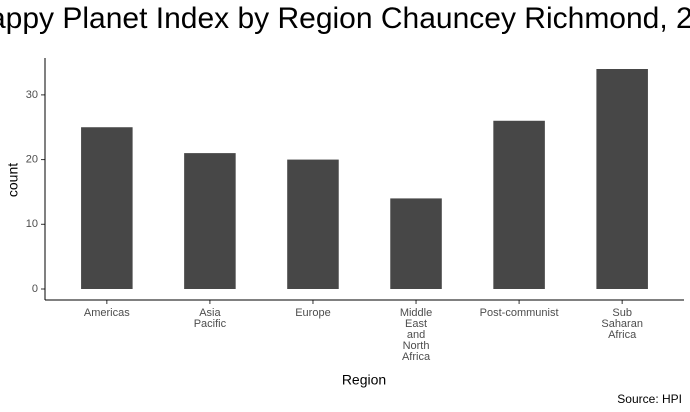 The height and width of the screenshot is (412, 690). What do you see at coordinates (32, 95) in the screenshot?
I see `y-tick-label: 30` at bounding box center [32, 95].